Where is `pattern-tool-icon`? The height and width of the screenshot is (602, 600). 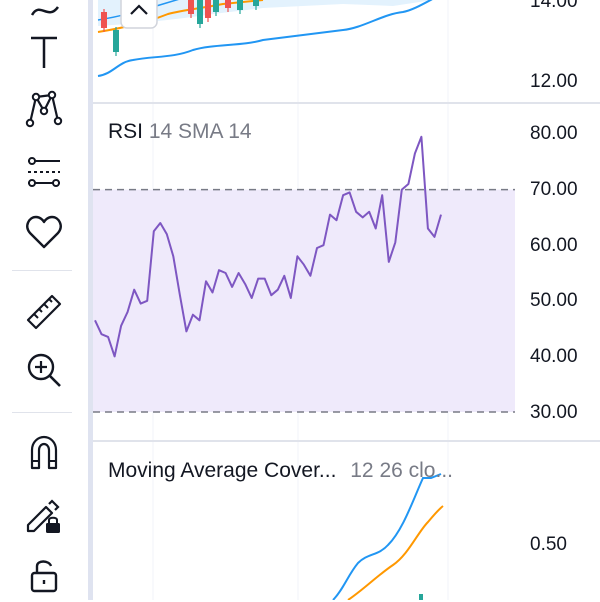 pattern-tool-icon is located at coordinates (44, 109).